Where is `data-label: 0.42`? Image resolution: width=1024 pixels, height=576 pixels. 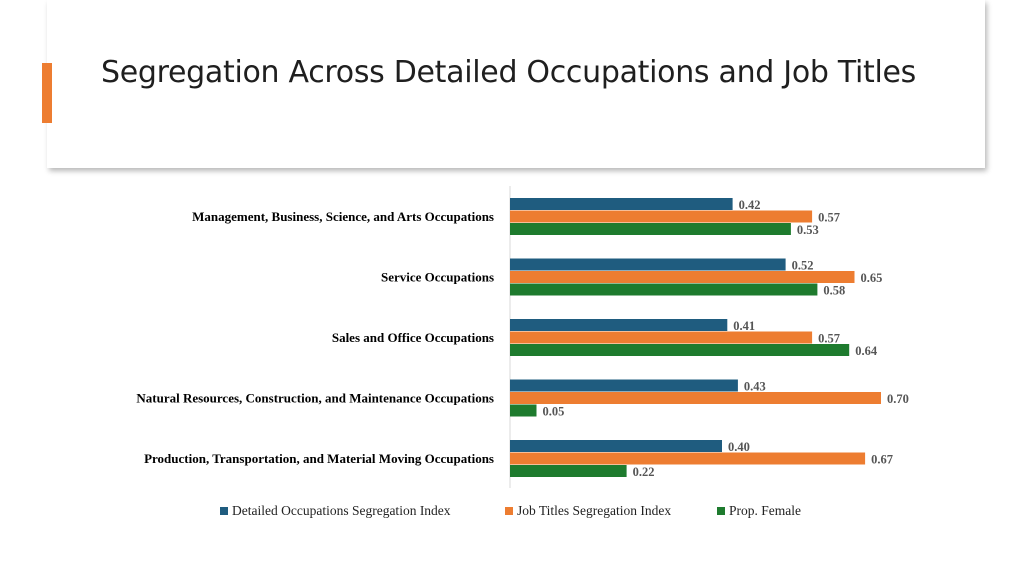 data-label: 0.42 is located at coordinates (750, 205).